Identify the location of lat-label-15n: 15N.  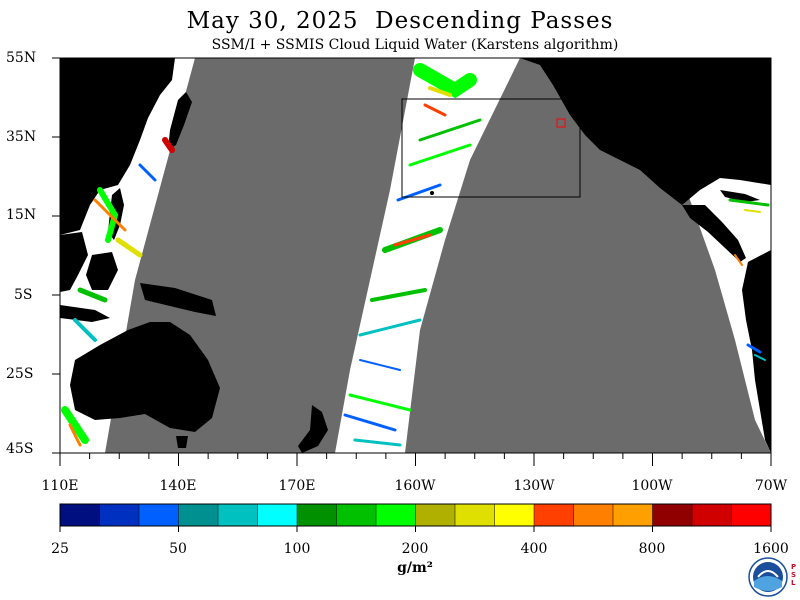
(21, 215).